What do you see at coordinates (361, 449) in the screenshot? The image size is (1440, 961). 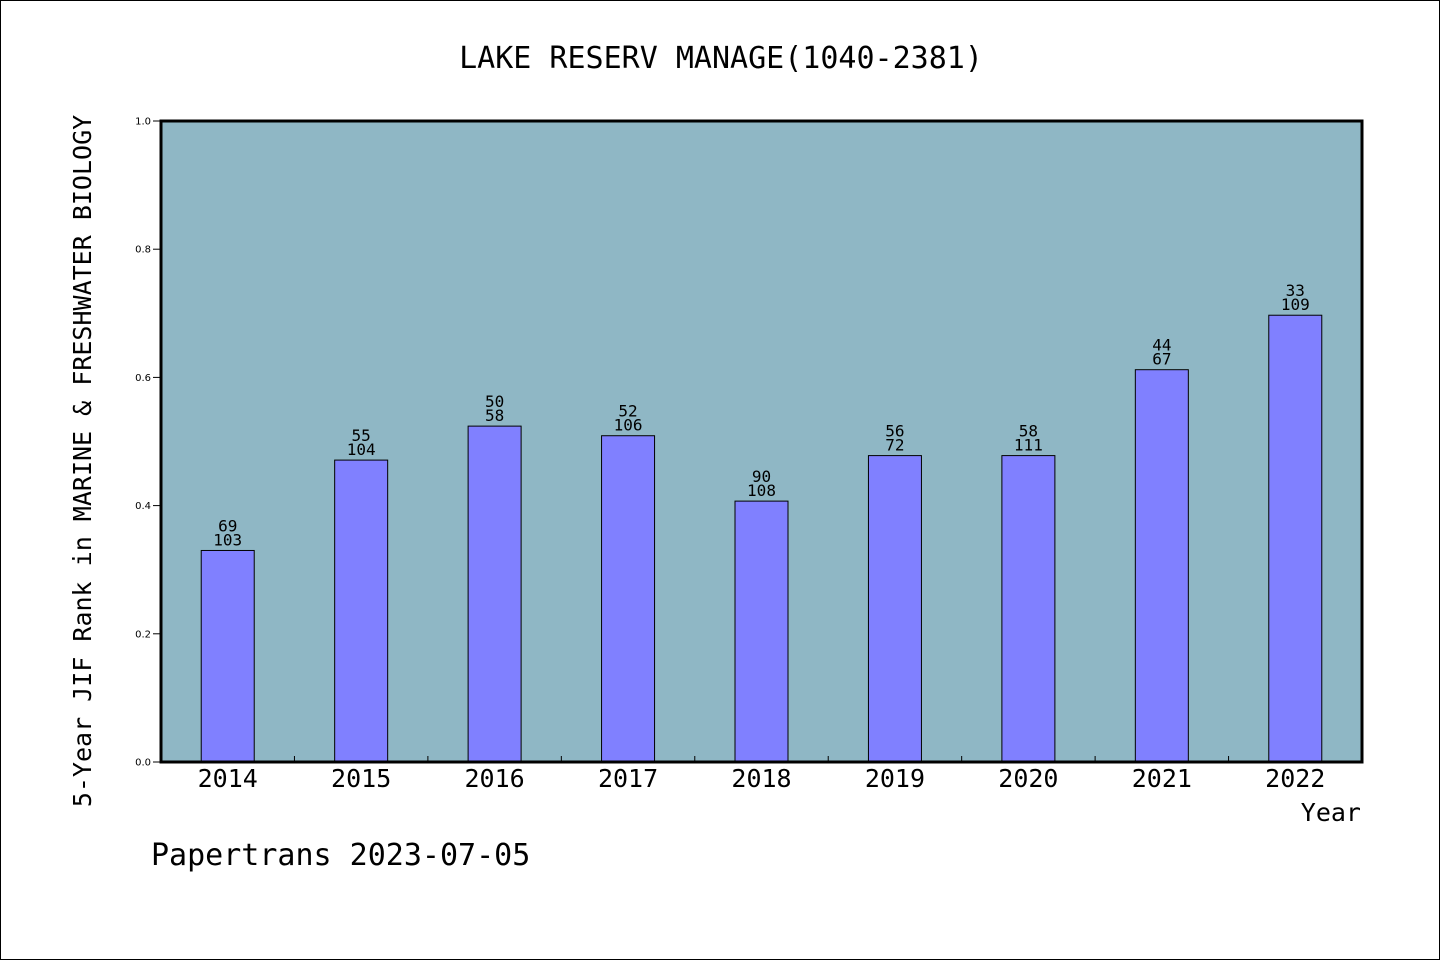 I see `bar-total-label-2015: 104` at bounding box center [361, 449].